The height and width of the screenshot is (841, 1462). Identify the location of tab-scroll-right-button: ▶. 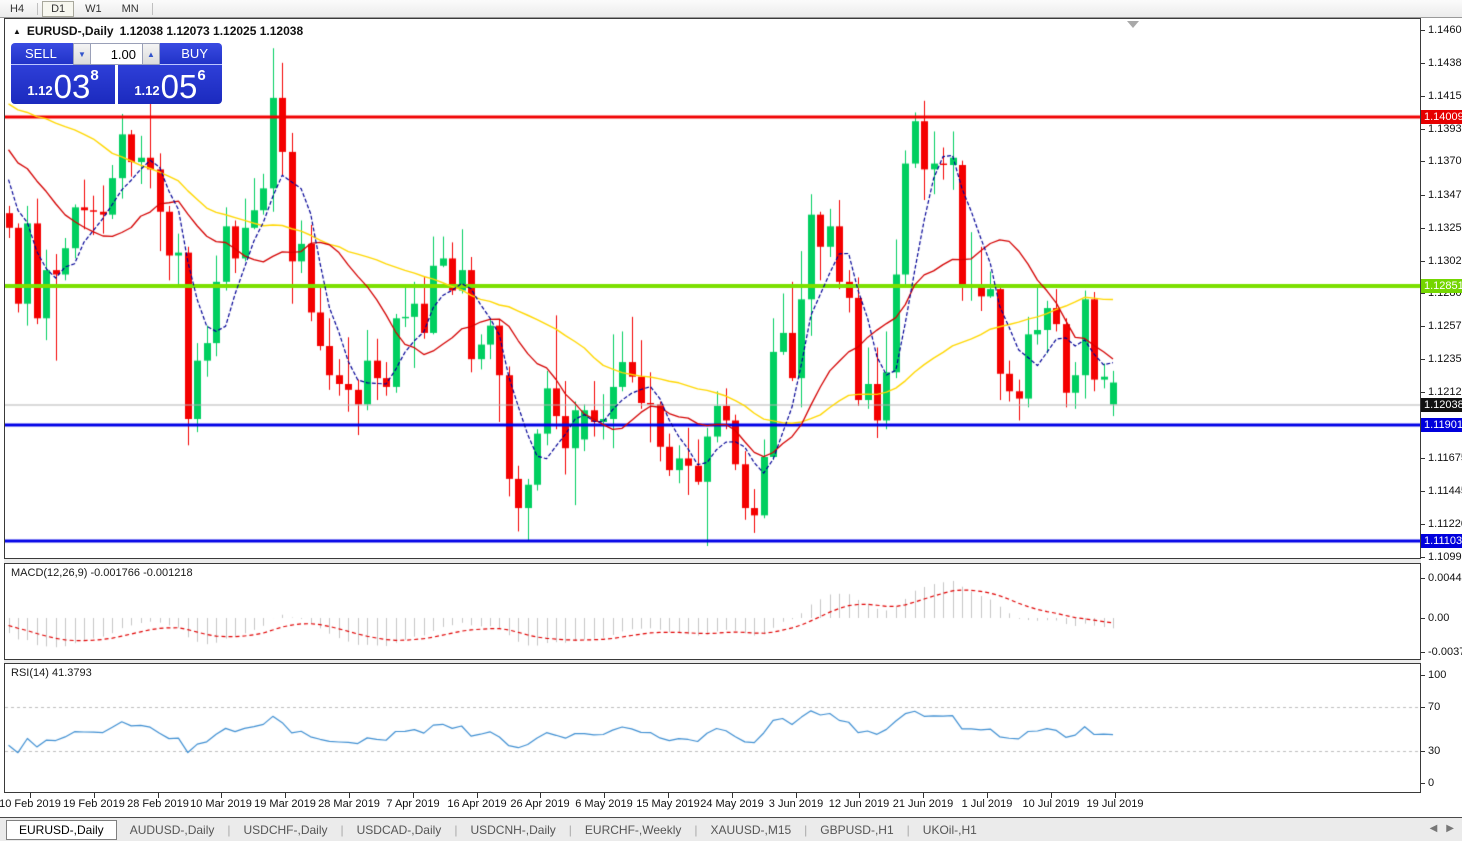
(1450, 828).